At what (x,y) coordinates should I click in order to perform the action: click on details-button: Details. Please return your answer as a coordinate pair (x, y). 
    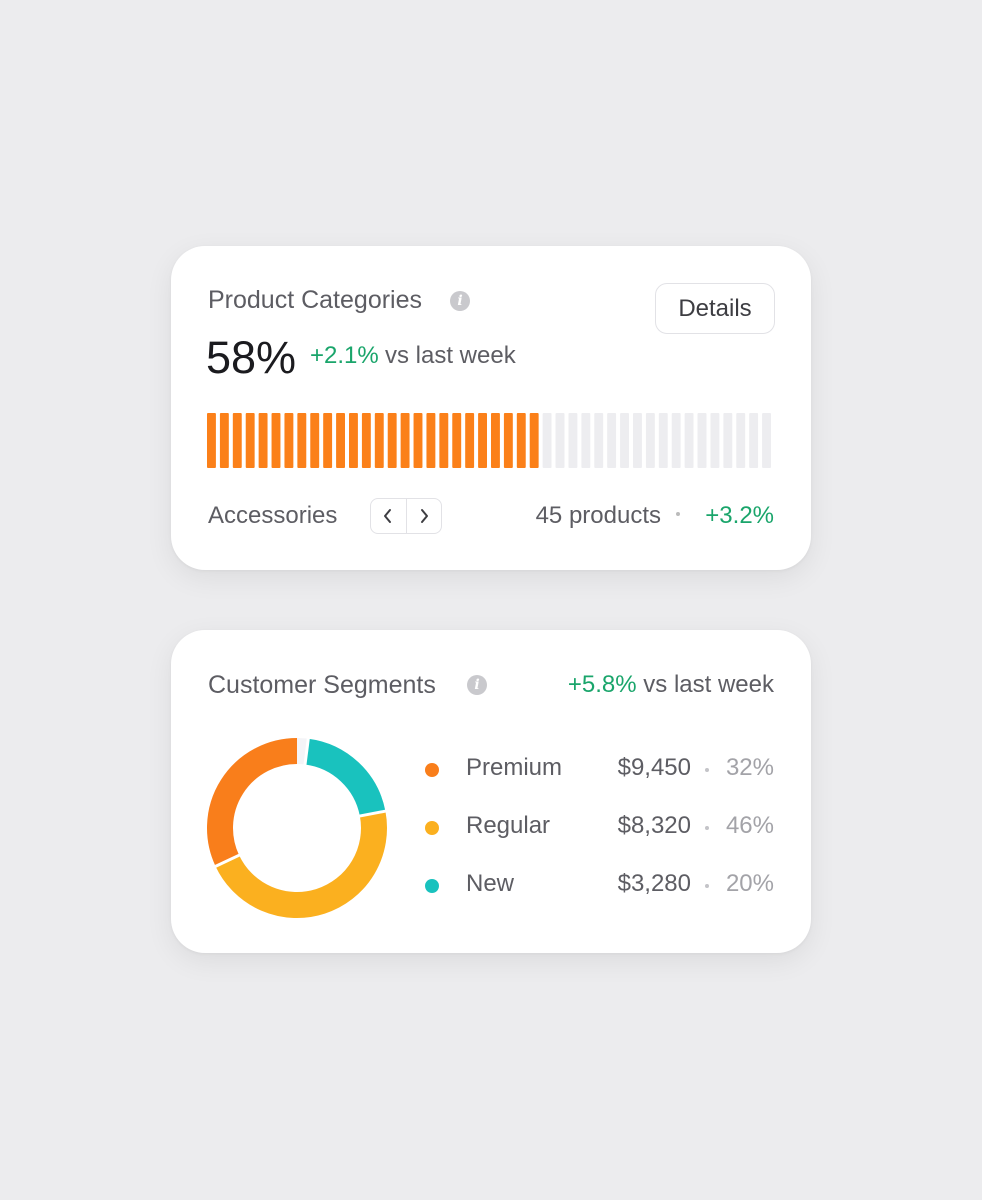
    Looking at the image, I should click on (715, 308).